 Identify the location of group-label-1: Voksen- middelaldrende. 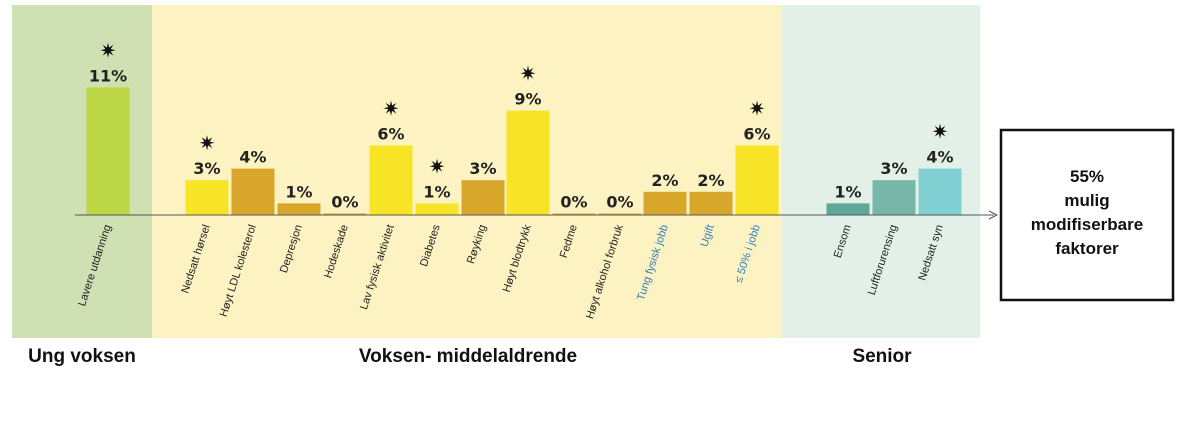
(468, 356).